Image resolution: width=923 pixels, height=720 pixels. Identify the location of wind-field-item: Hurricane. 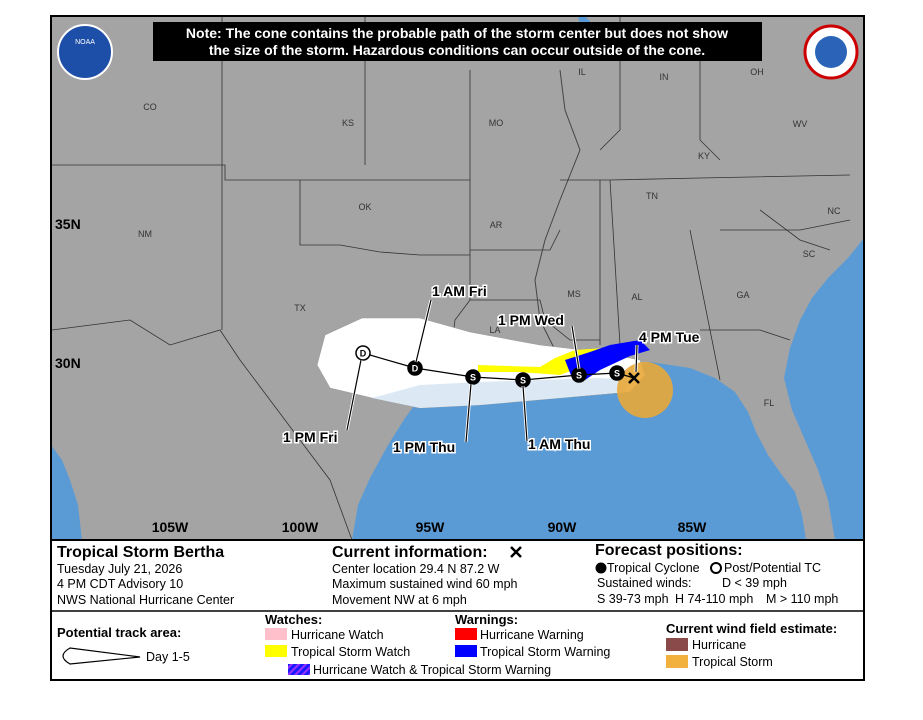
(719, 645).